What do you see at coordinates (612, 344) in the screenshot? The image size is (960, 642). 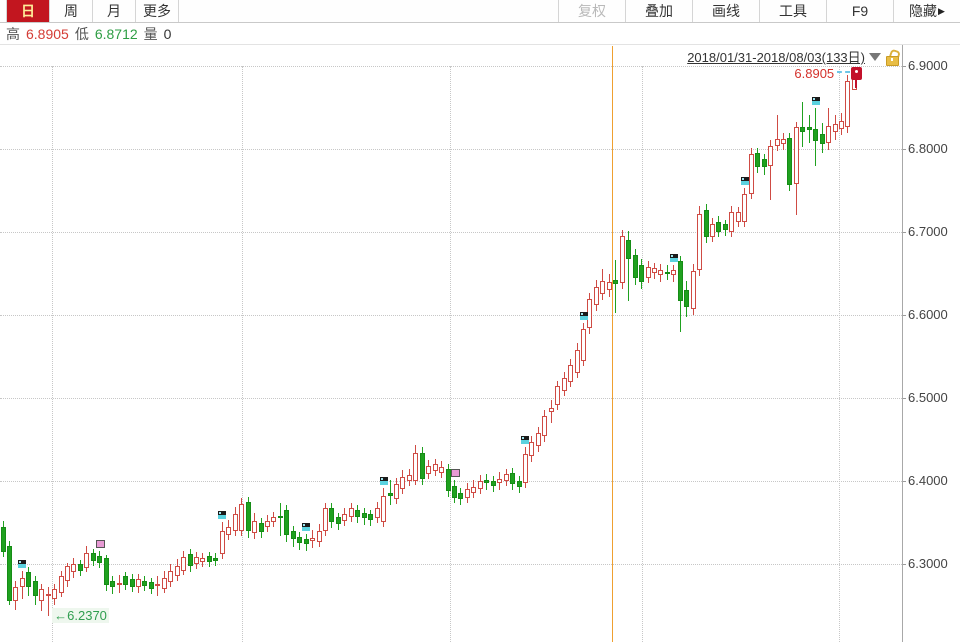 I see `event-vertical-line` at bounding box center [612, 344].